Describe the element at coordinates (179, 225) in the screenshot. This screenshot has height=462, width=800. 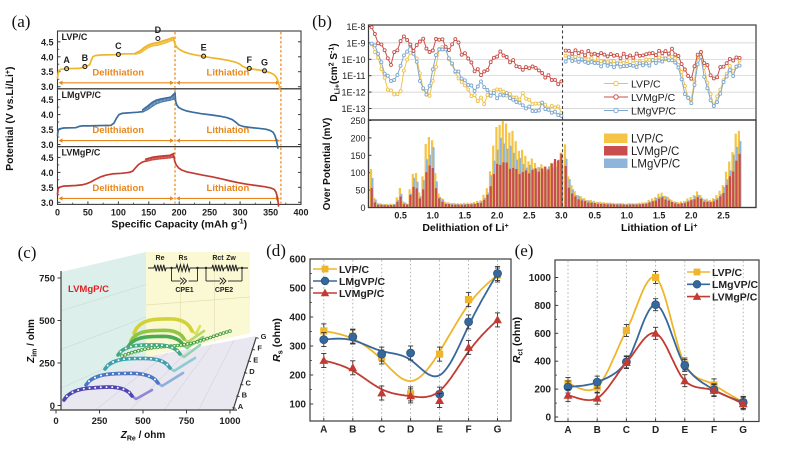
I see `svg-text: Specific Capacity (mAh g-1)` at that location.